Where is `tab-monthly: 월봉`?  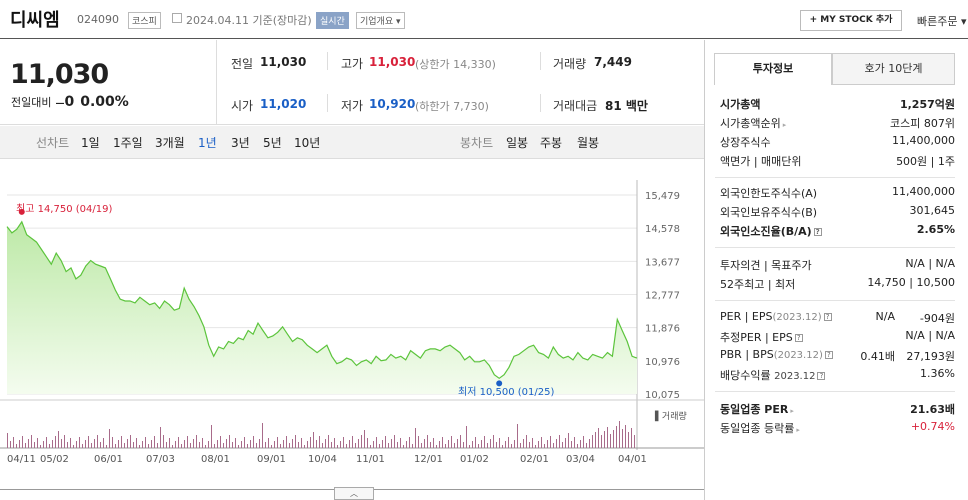 tab-monthly: 월봉 is located at coordinates (588, 143).